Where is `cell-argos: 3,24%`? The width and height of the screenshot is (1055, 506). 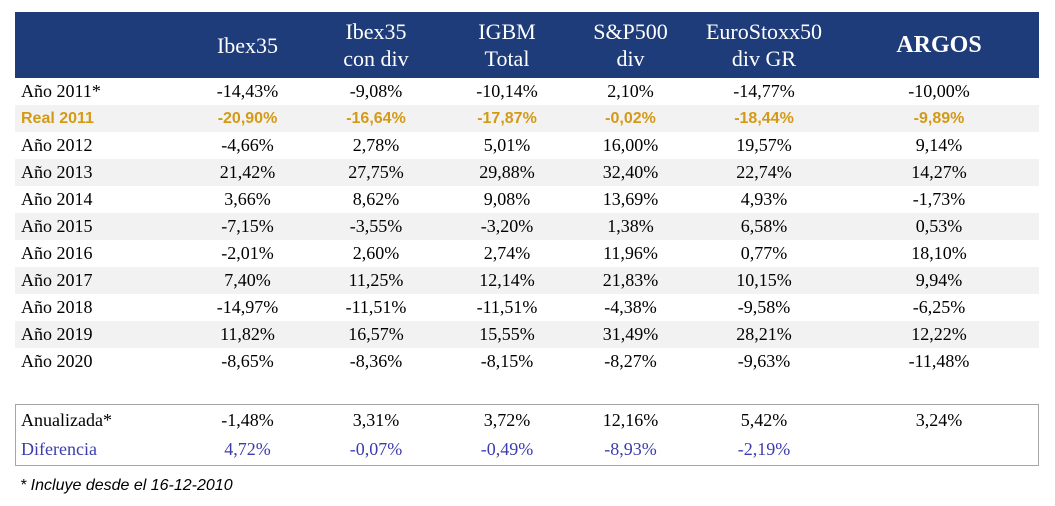
cell-argos: 3,24% is located at coordinates (939, 420).